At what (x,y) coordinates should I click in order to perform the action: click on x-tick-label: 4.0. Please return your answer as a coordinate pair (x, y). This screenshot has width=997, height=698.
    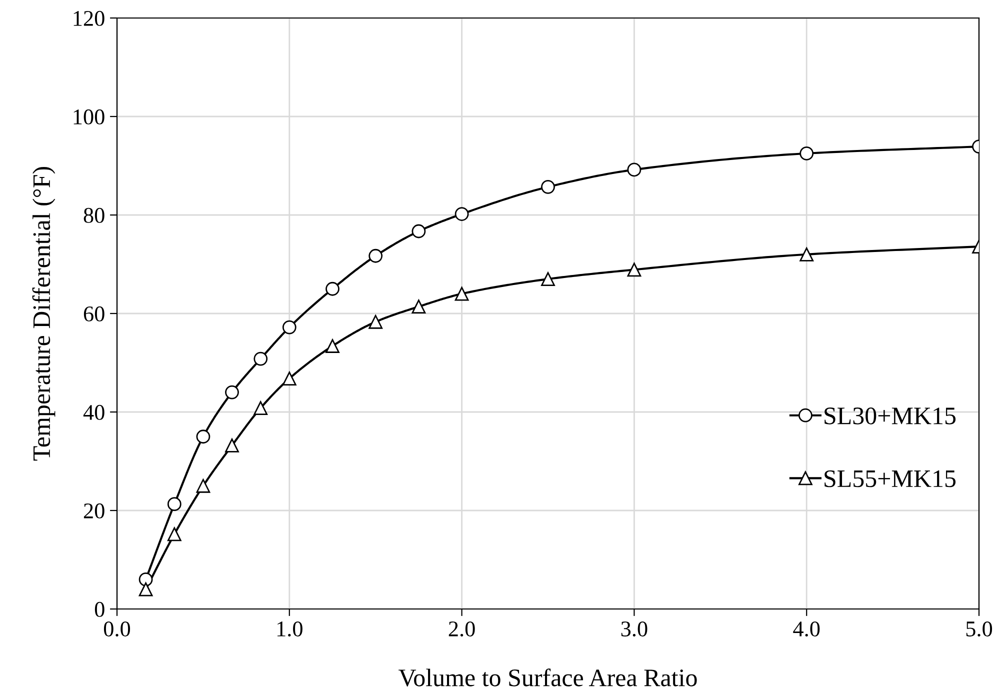
    Looking at the image, I should click on (806, 629).